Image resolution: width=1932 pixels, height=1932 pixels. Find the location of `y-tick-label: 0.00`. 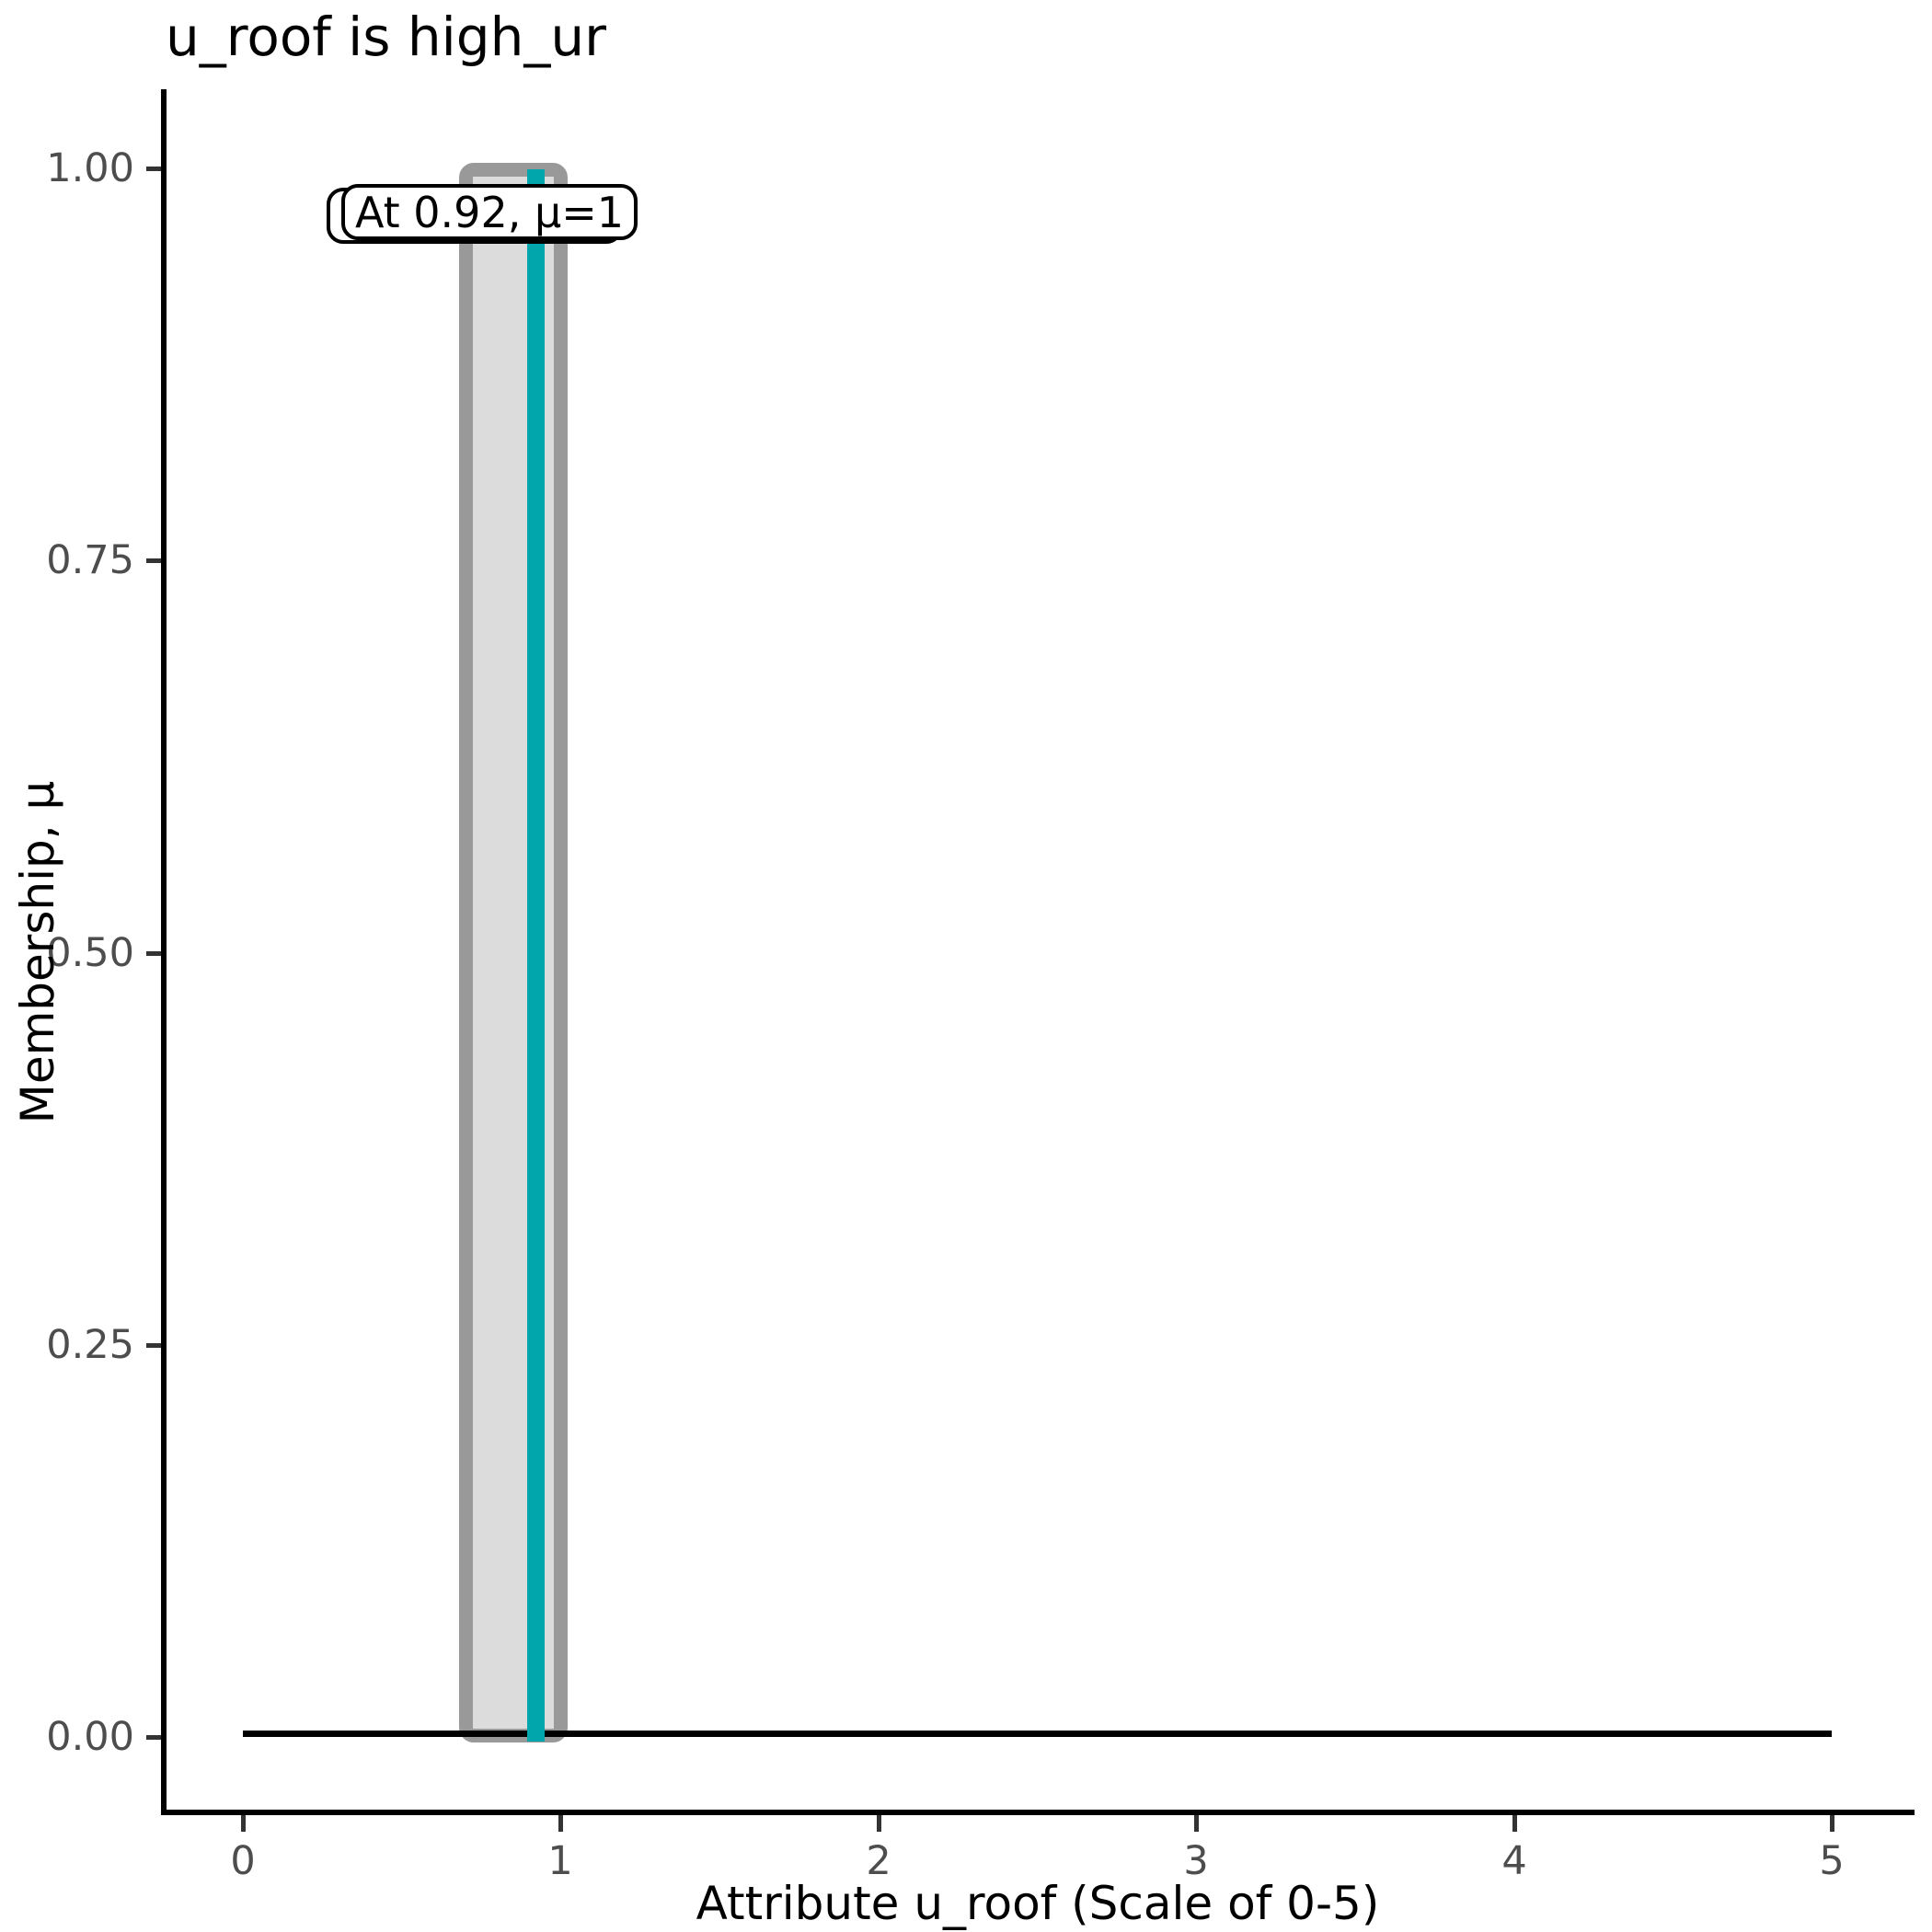

y-tick-label: 0.00 is located at coordinates (90, 1737).